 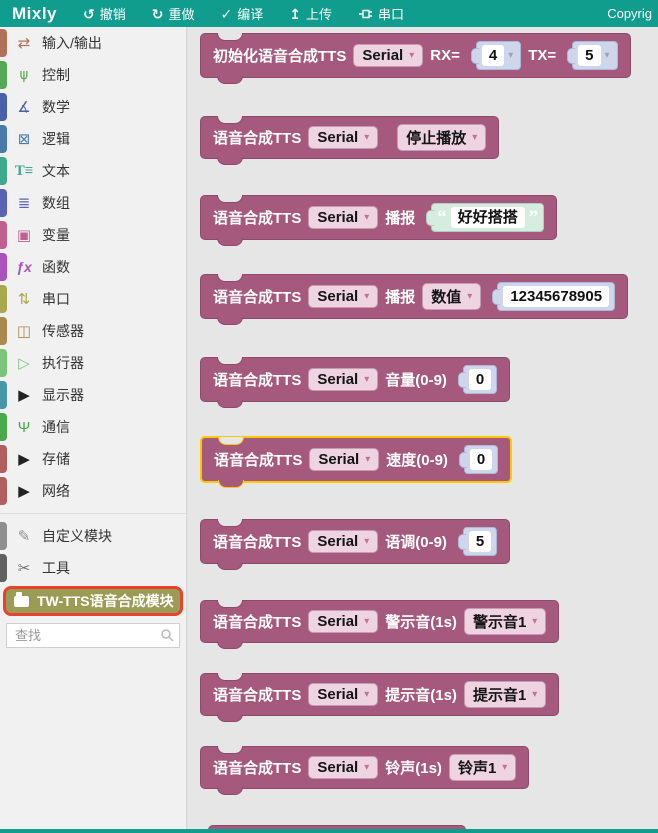 I want to click on rx-value-block: 4 ▾, so click(x=498, y=55).